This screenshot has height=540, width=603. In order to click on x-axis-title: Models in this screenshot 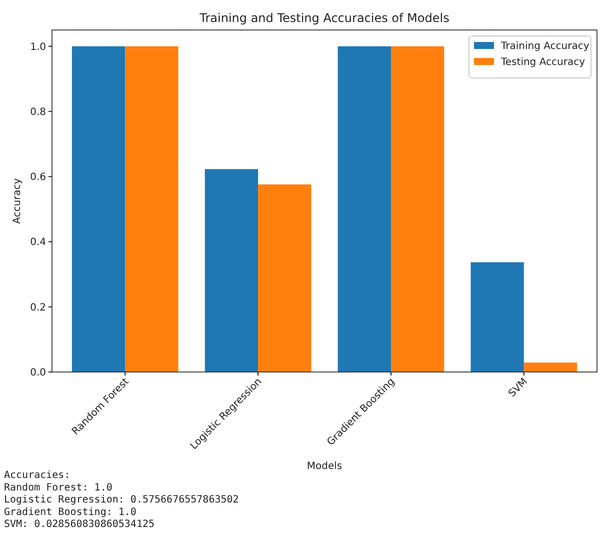, I will do `click(324, 466)`.